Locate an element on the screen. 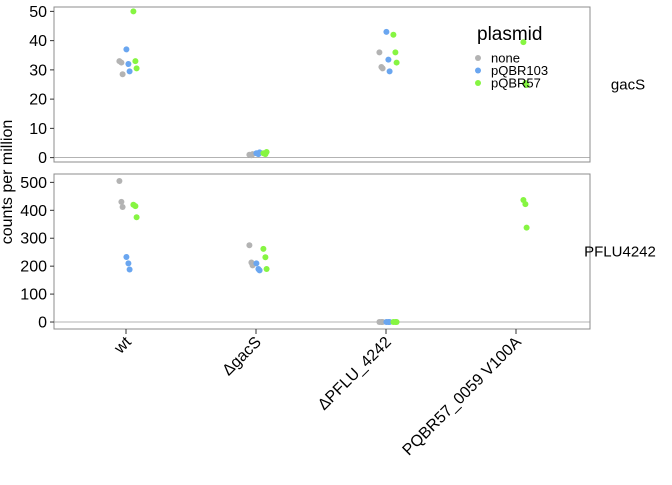  y-tick-label: 40 is located at coordinates (38, 41).